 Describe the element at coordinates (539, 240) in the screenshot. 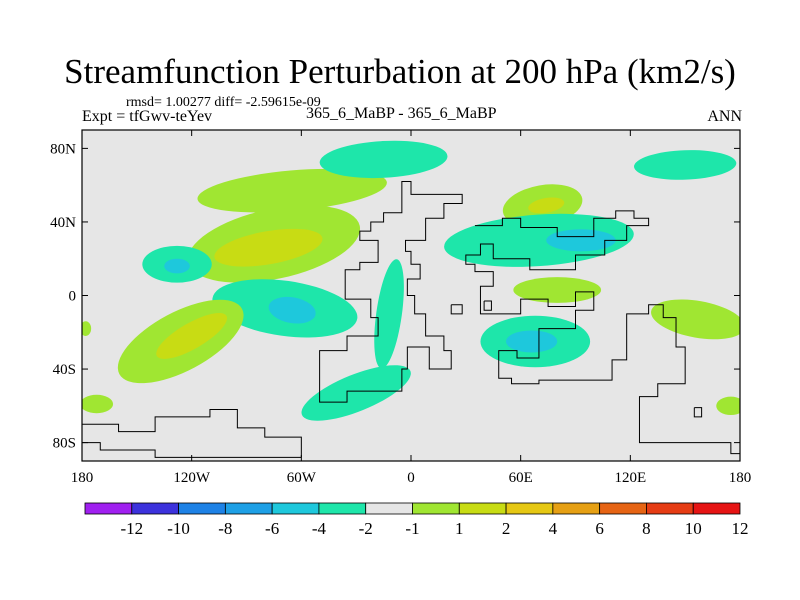

I see `region-teal-east-asia` at that location.